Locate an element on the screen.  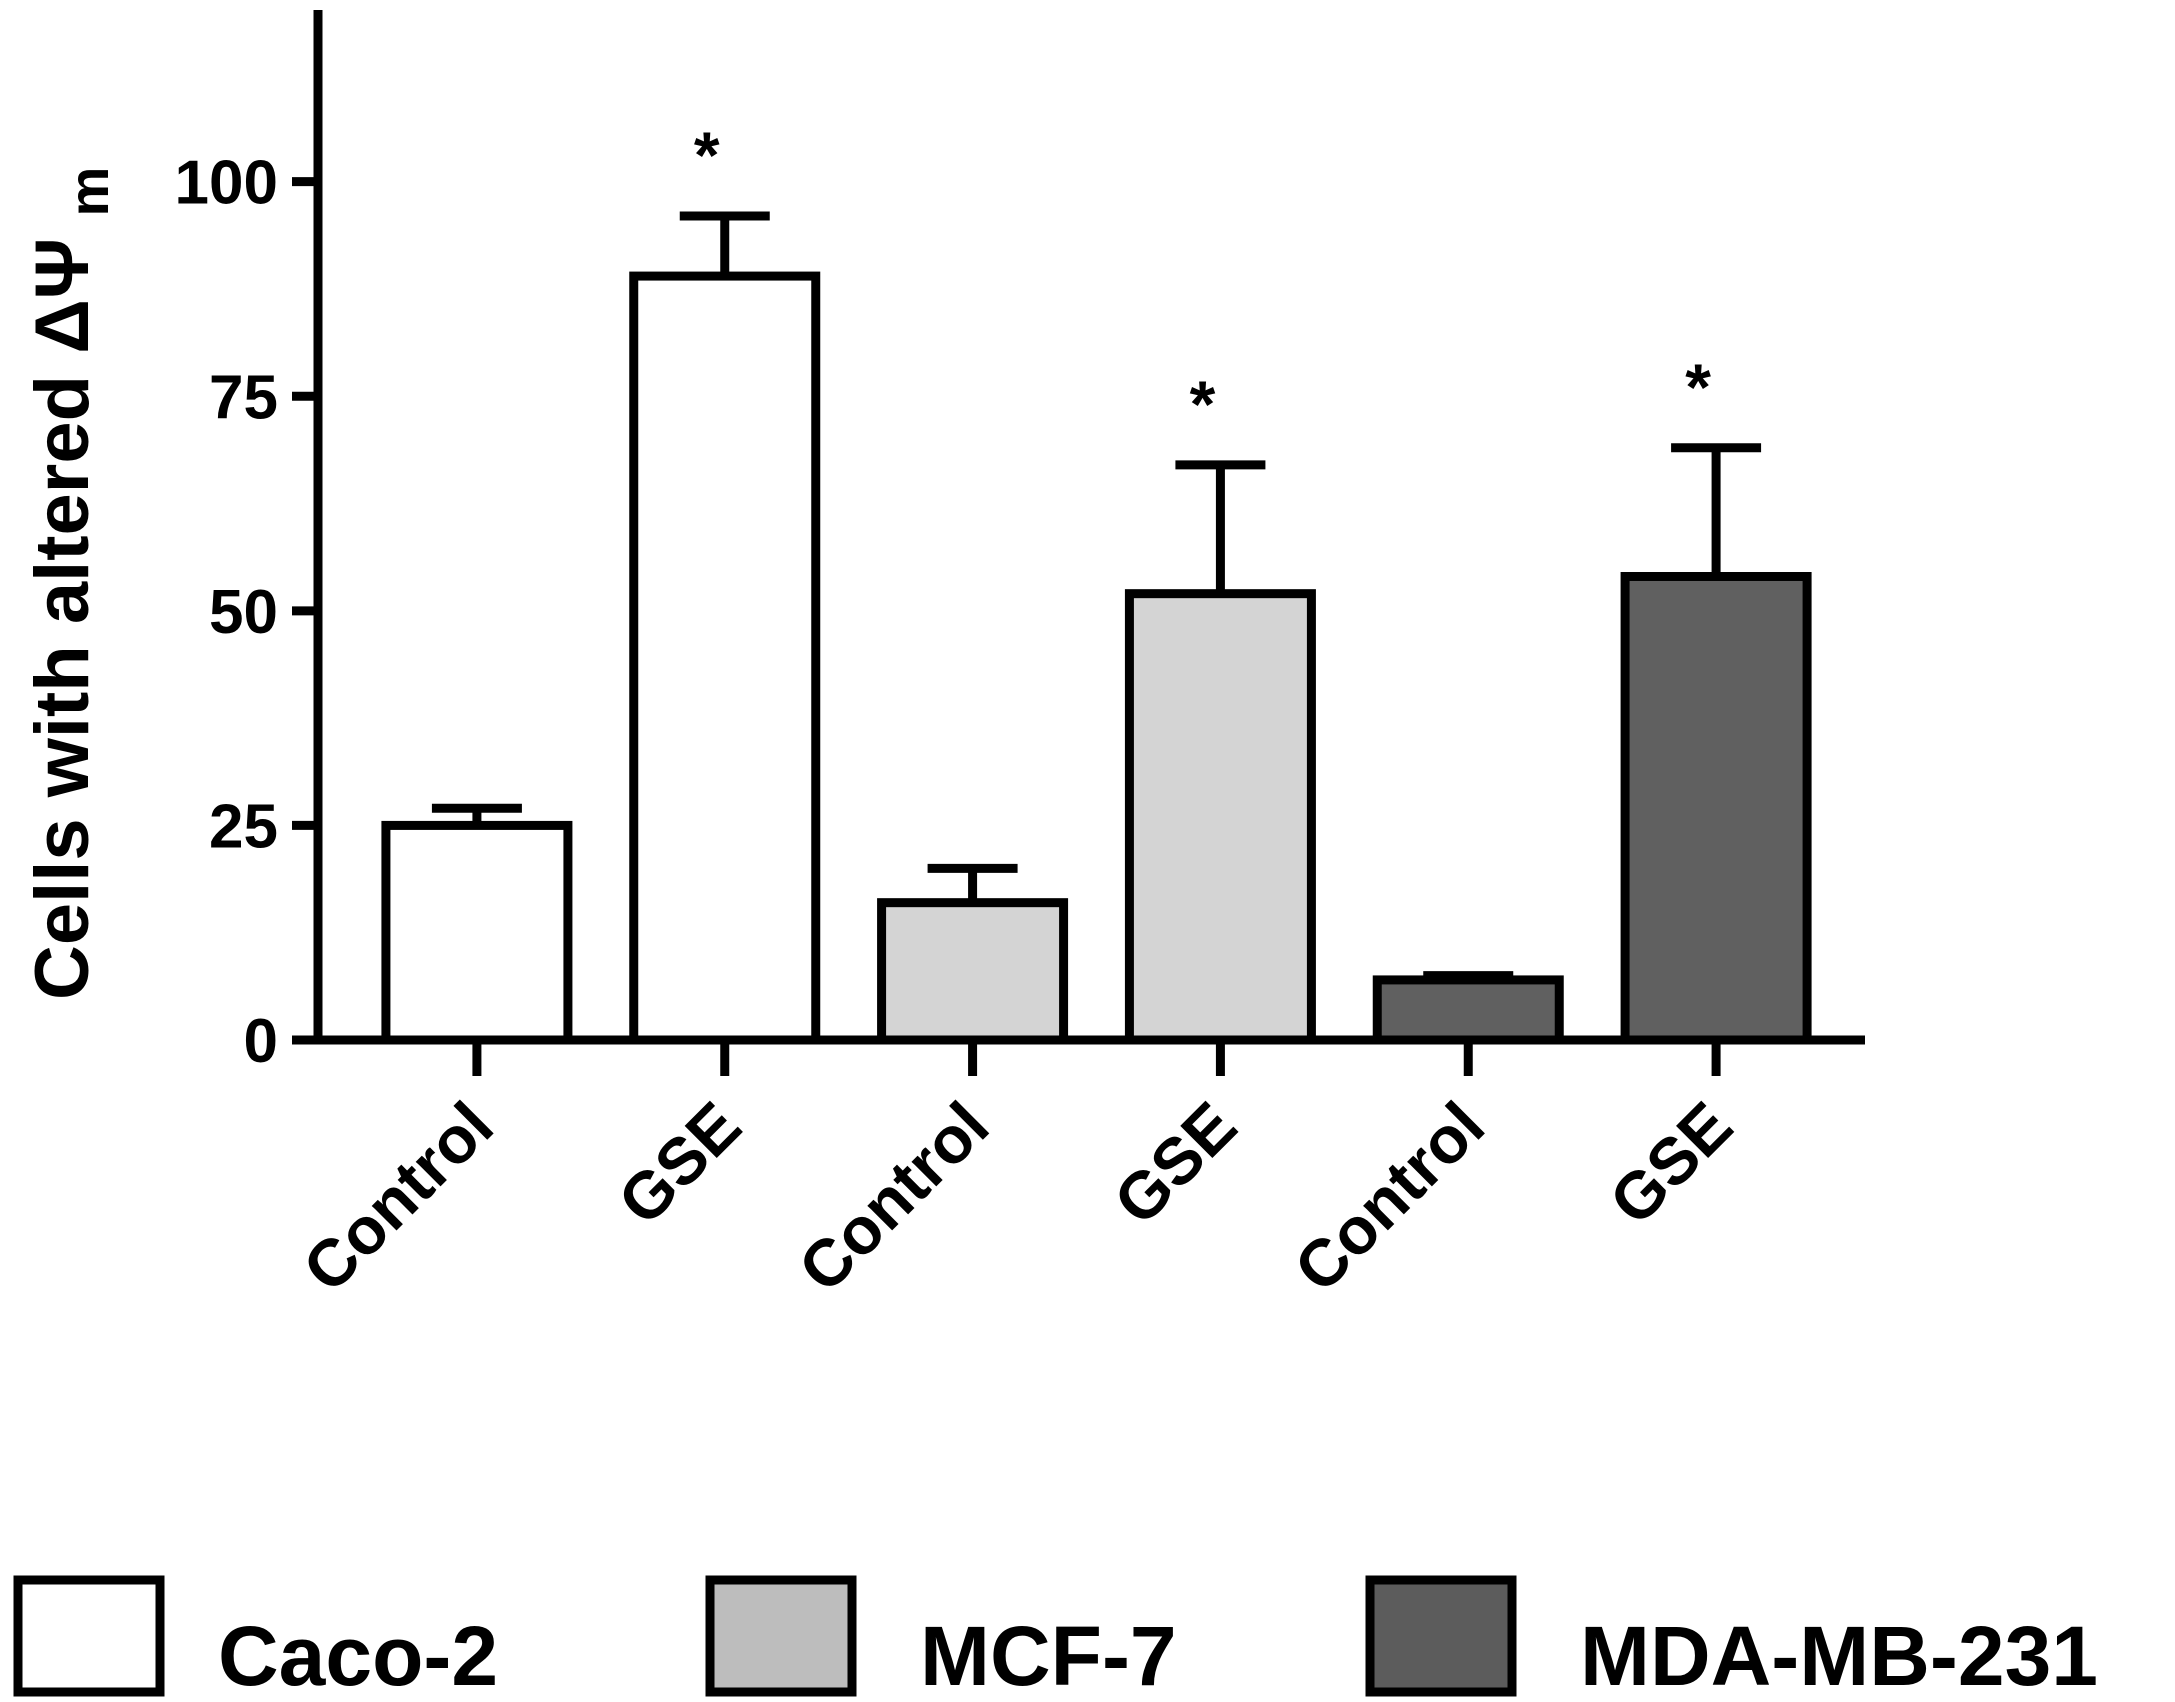
y-axis: 0 25 50 75 100 is located at coordinates (249, 543).